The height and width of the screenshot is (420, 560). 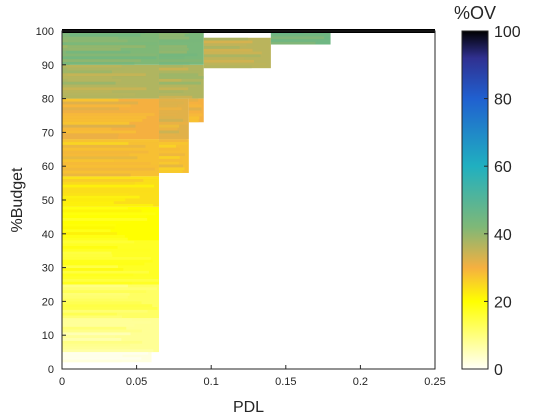 I want to click on y-axis: 0 10 20 30 40 50 60 70 80 90 100, so click(x=51, y=201).